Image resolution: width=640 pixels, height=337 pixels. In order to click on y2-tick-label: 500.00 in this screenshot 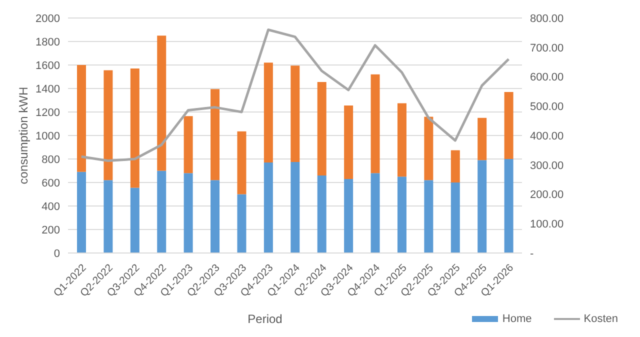, I will do `click(547, 107)`.